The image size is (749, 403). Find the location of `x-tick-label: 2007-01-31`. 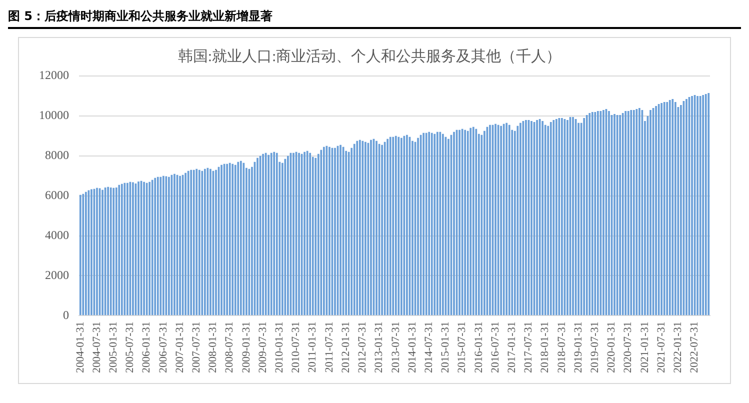

x-tick-label: 2007-01-31 is located at coordinates (180, 347).